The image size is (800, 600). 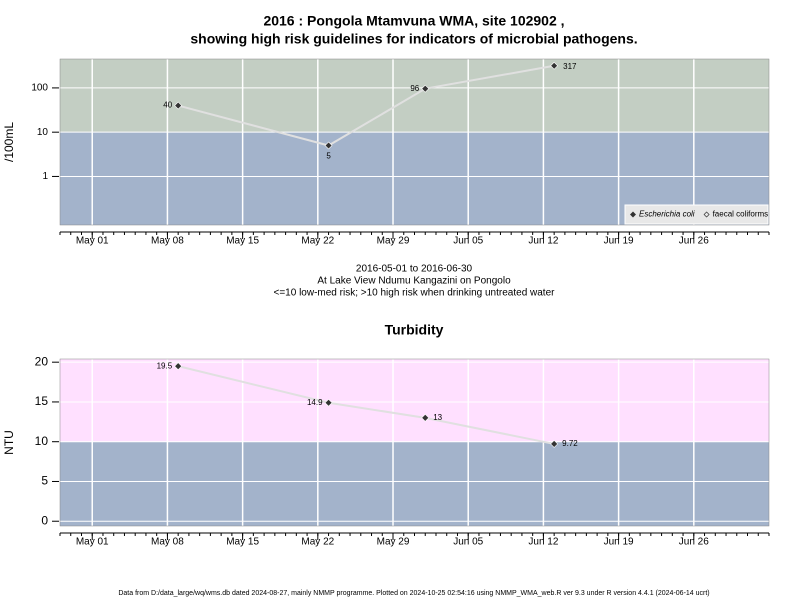 I want to click on y-tick-label: 100, so click(x=39, y=88).